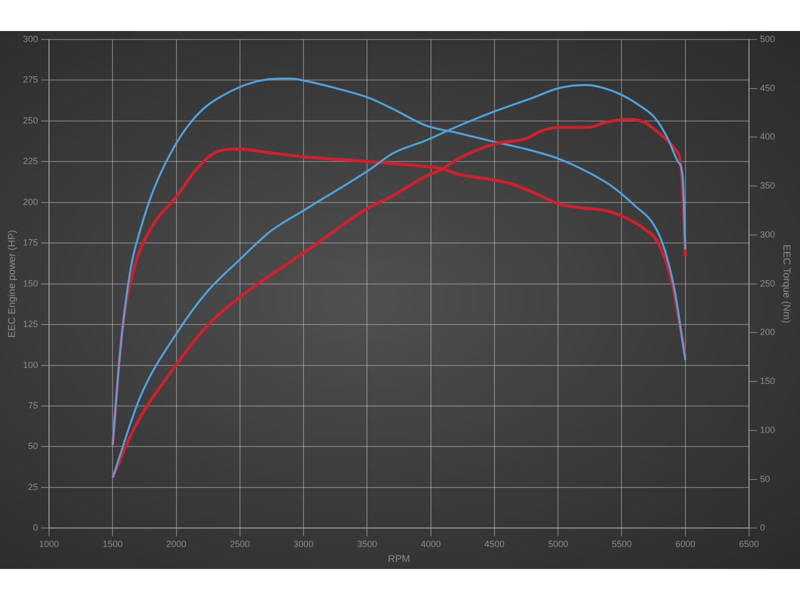  I want to click on x-tick-label: 1000, so click(49, 544).